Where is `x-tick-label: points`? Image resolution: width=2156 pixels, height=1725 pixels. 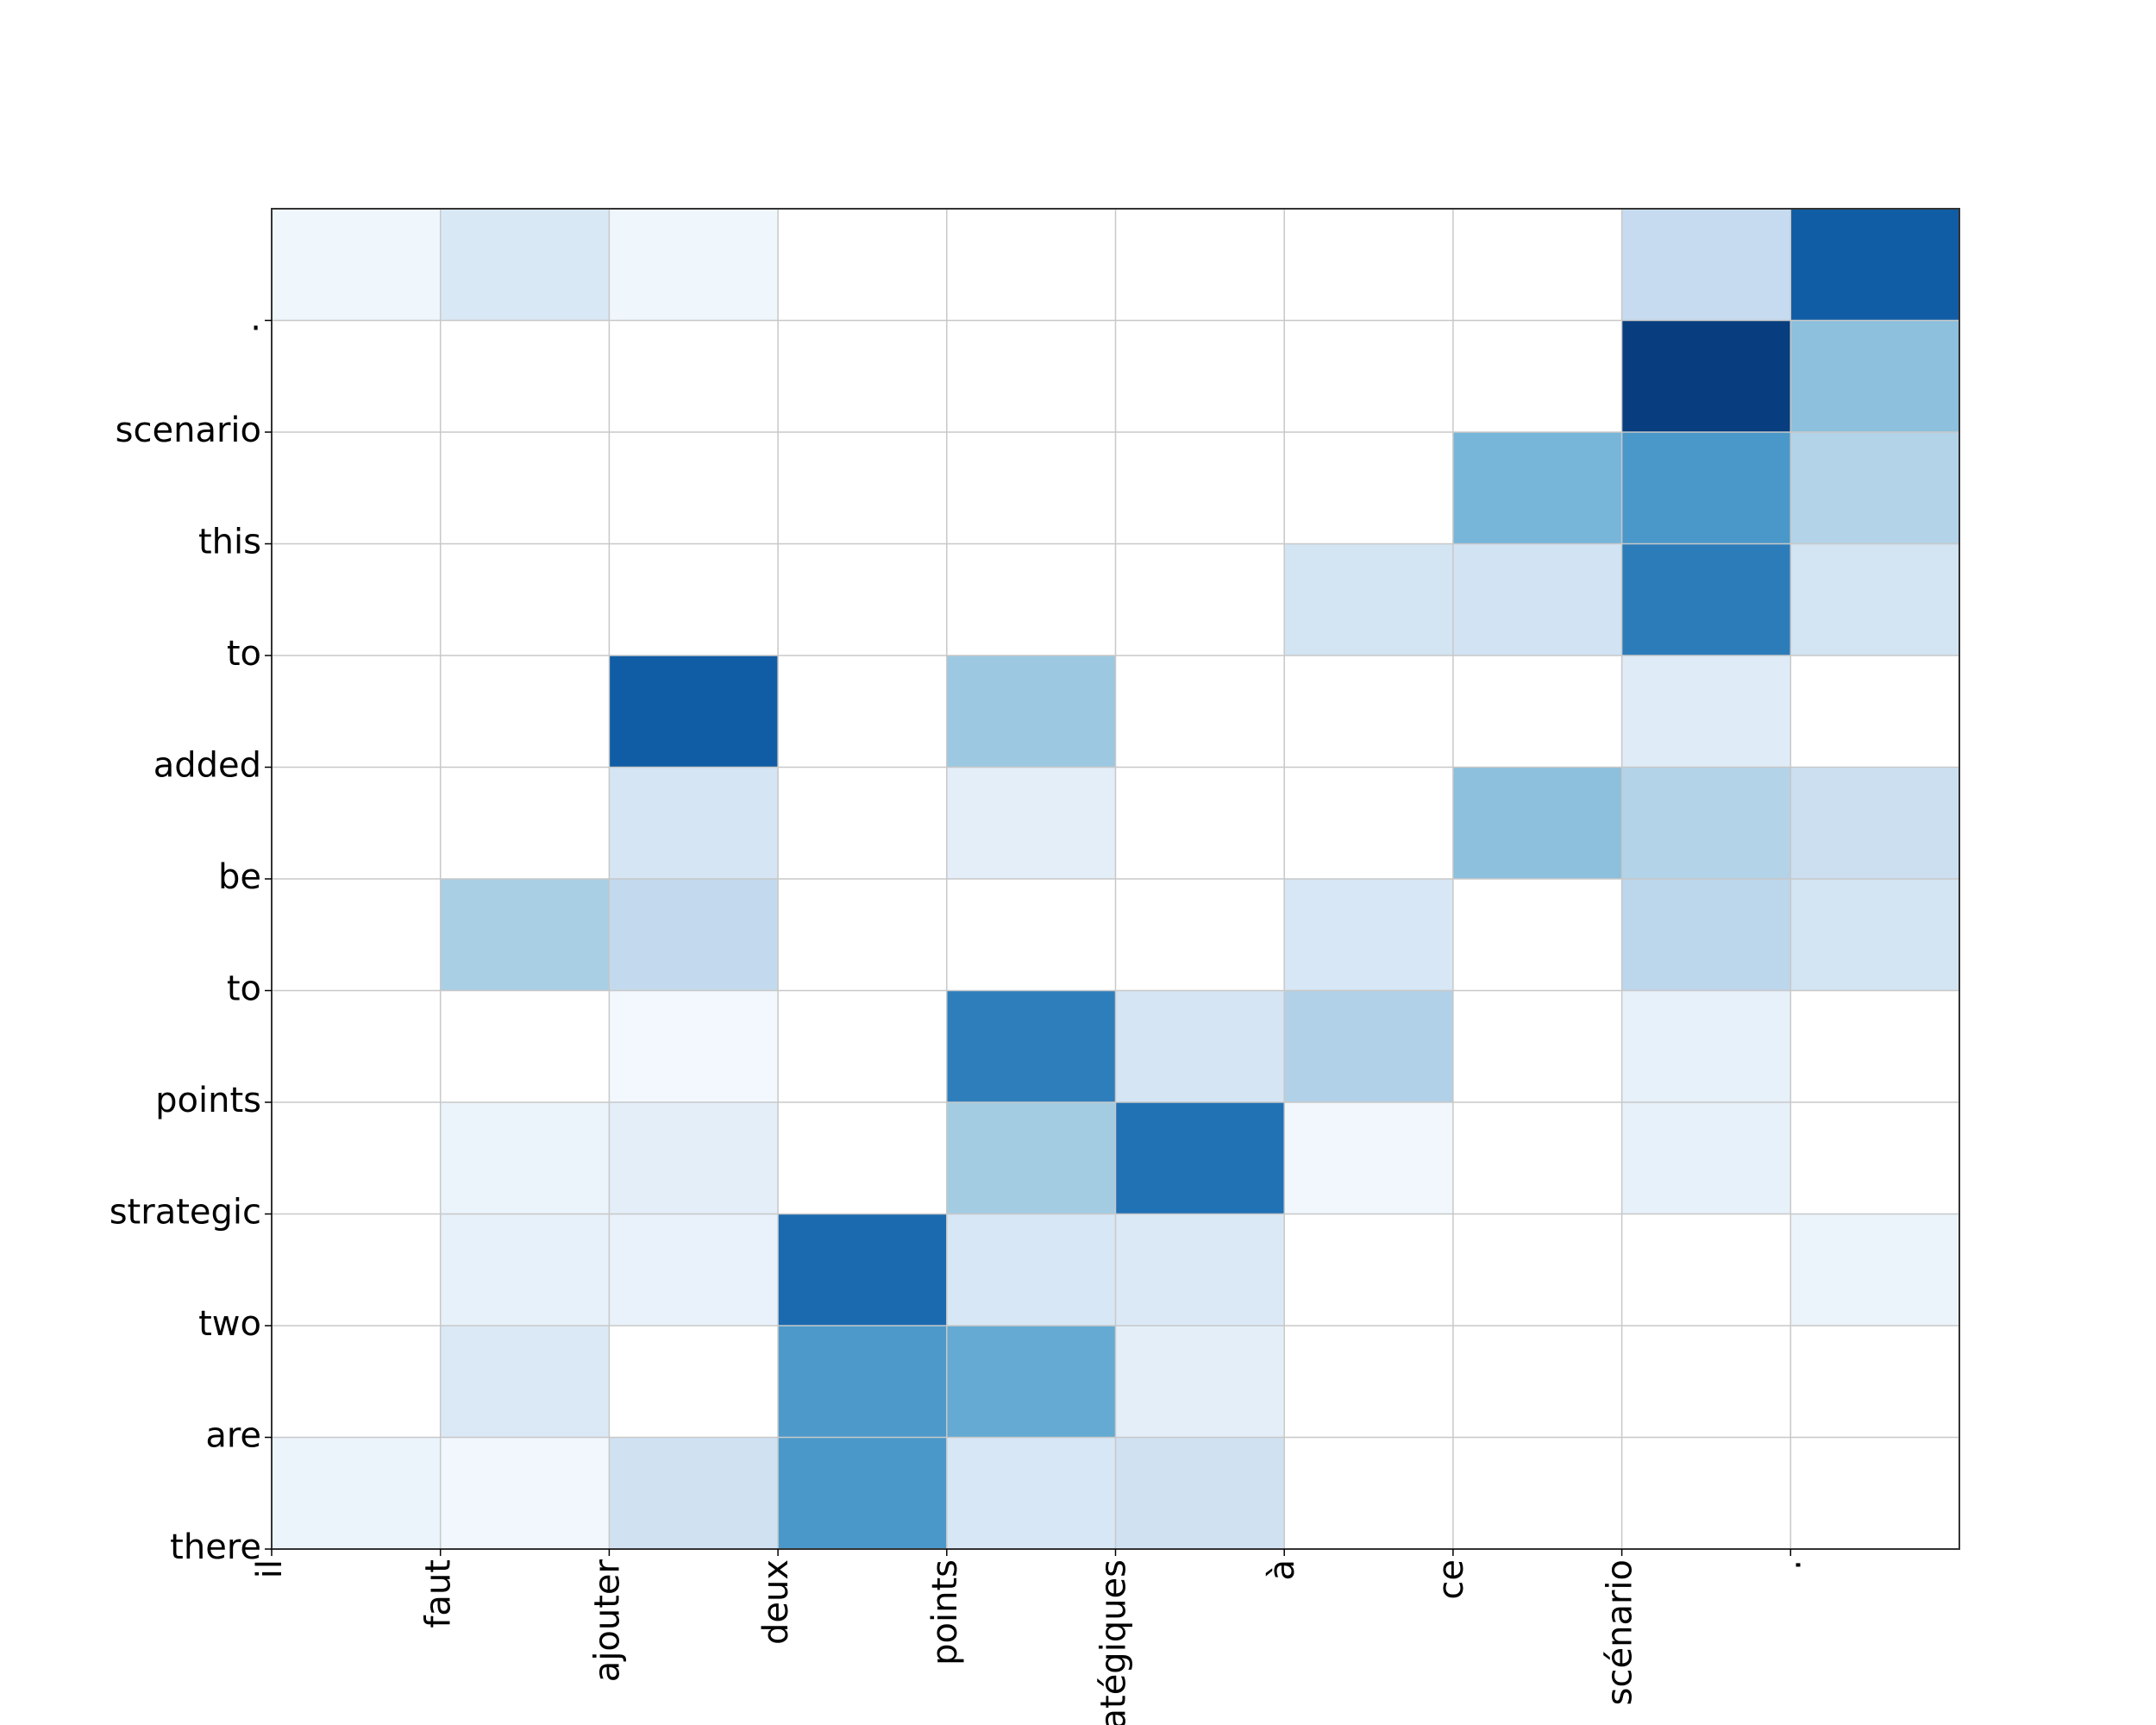 x-tick-label: points is located at coordinates (945, 1612).